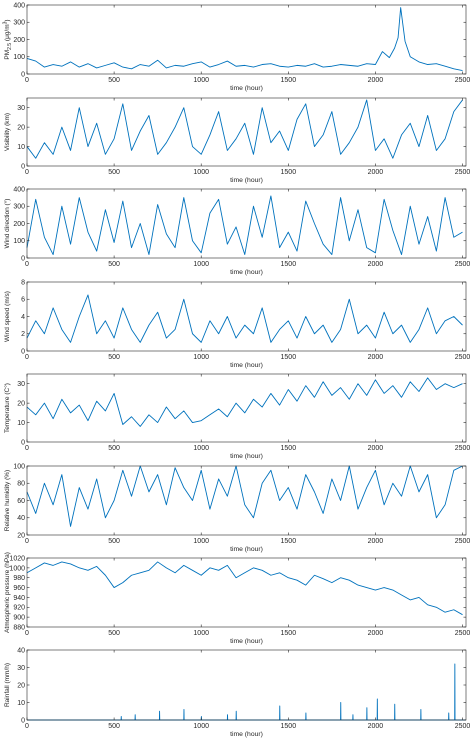  What do you see at coordinates (19, 608) in the screenshot?
I see `y-tick-label: 920` at bounding box center [19, 608].